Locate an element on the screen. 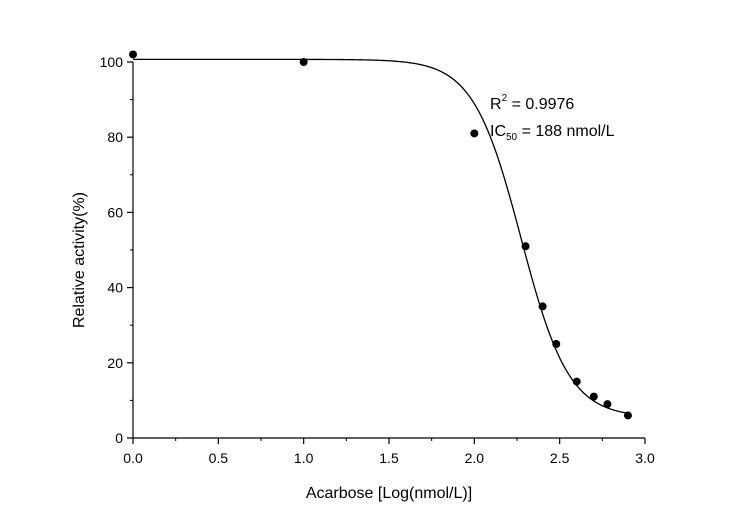  r2-value: = 0.9976 is located at coordinates (540, 104).